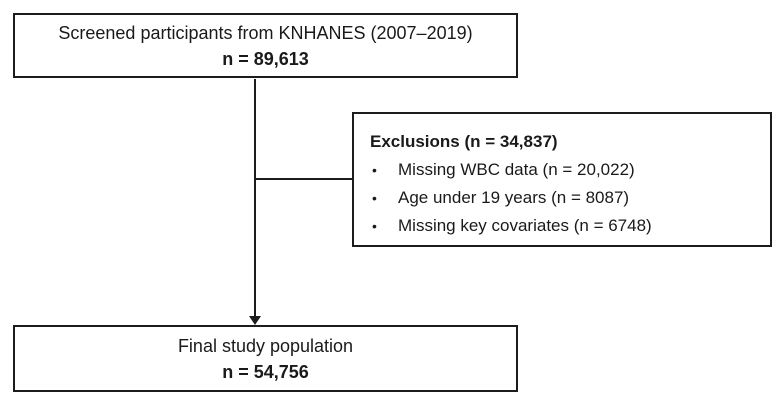  Describe the element at coordinates (516, 169) in the screenshot. I see `exclusion-item-label: Missing WBC data (n = 20,022)` at that location.